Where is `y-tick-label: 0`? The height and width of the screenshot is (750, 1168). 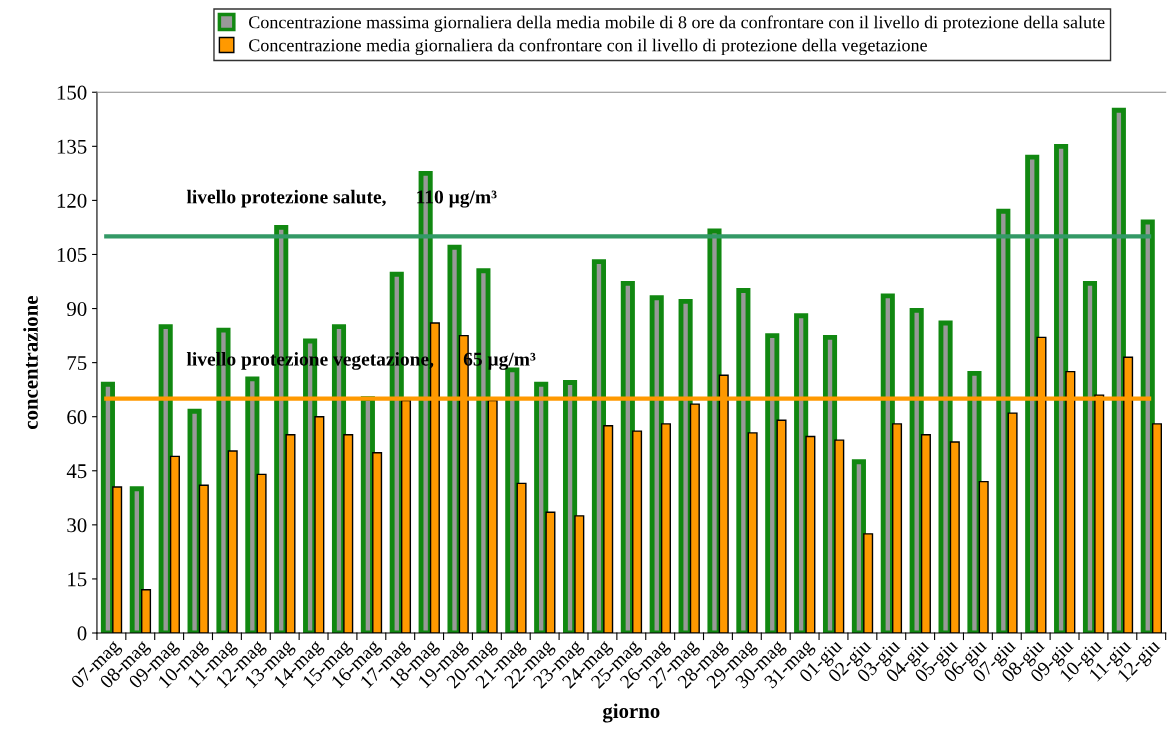
y-tick-label: 0 is located at coordinates (82, 633).